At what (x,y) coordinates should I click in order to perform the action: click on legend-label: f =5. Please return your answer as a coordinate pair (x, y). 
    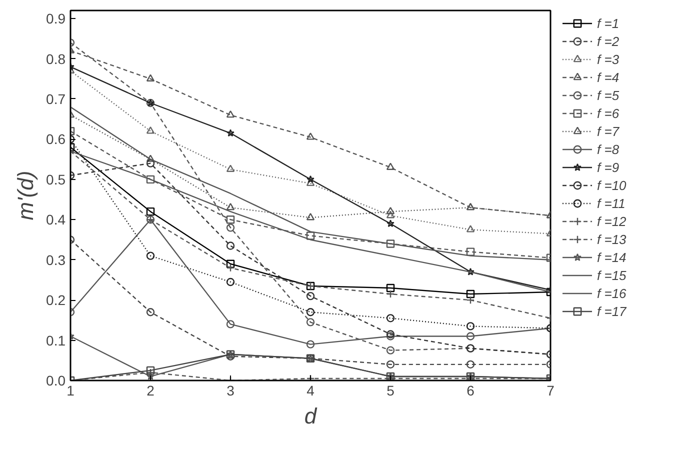
    Looking at the image, I should click on (608, 95).